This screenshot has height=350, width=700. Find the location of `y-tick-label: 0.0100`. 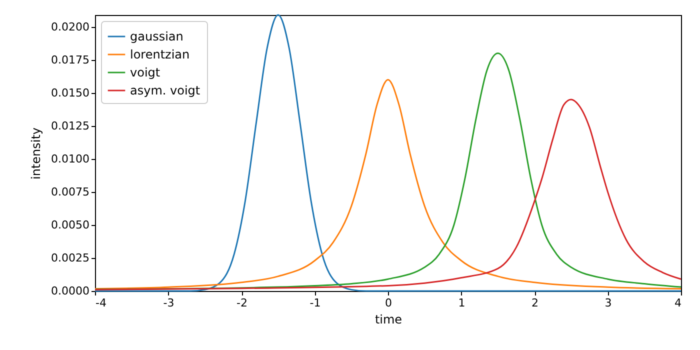

y-tick-label: 0.0100 is located at coordinates (70, 159).